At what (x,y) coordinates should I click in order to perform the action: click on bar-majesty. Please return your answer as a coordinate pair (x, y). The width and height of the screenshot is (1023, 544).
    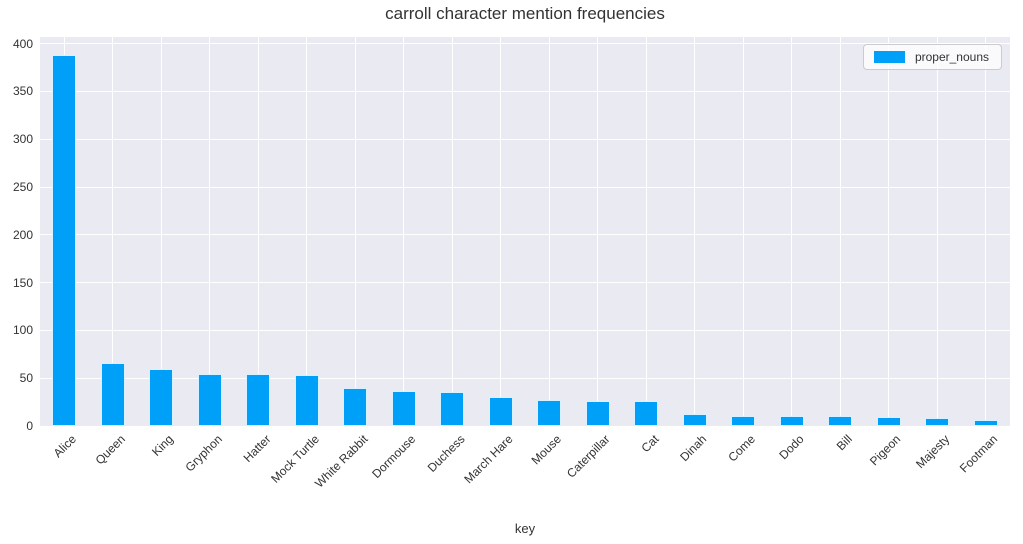
    Looking at the image, I should click on (937, 422).